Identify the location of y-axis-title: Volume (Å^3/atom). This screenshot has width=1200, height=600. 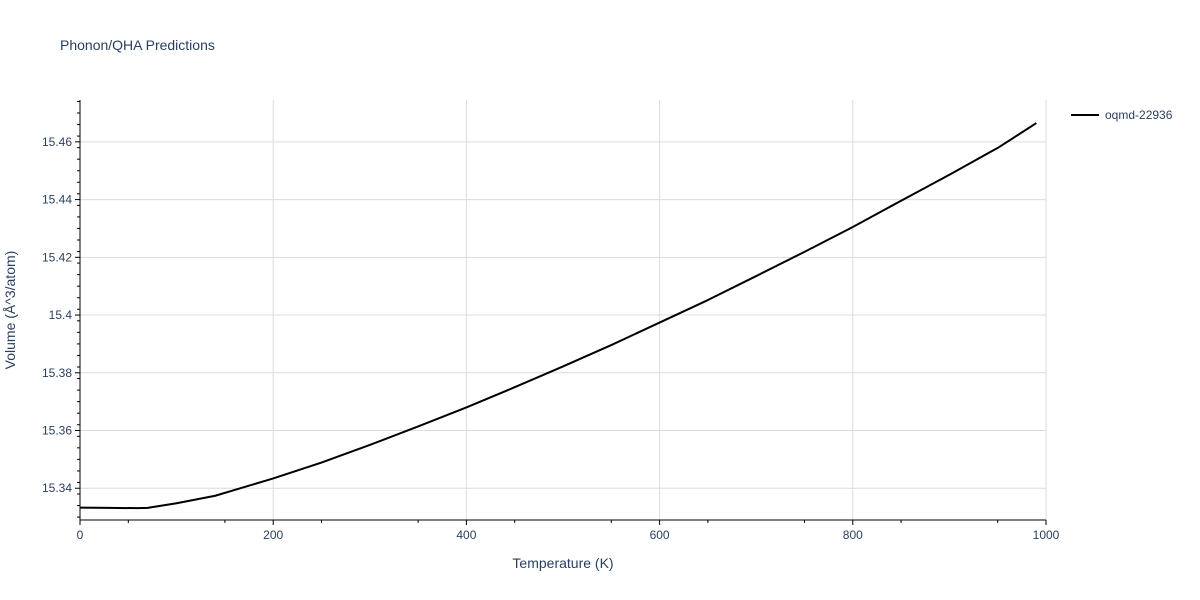
(10, 310).